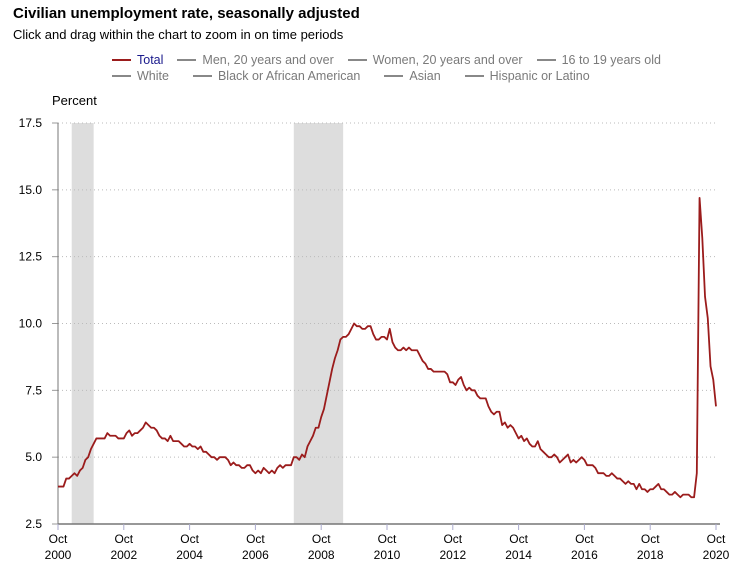  I want to click on y-tick-label: 7.5, so click(33, 390).